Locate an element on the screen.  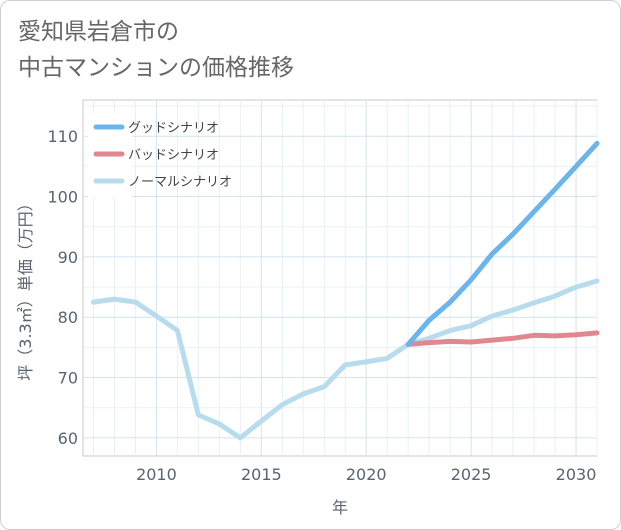
y-axis-label: 坪（3.3㎡）単価（万円） is located at coordinates (25, 287).